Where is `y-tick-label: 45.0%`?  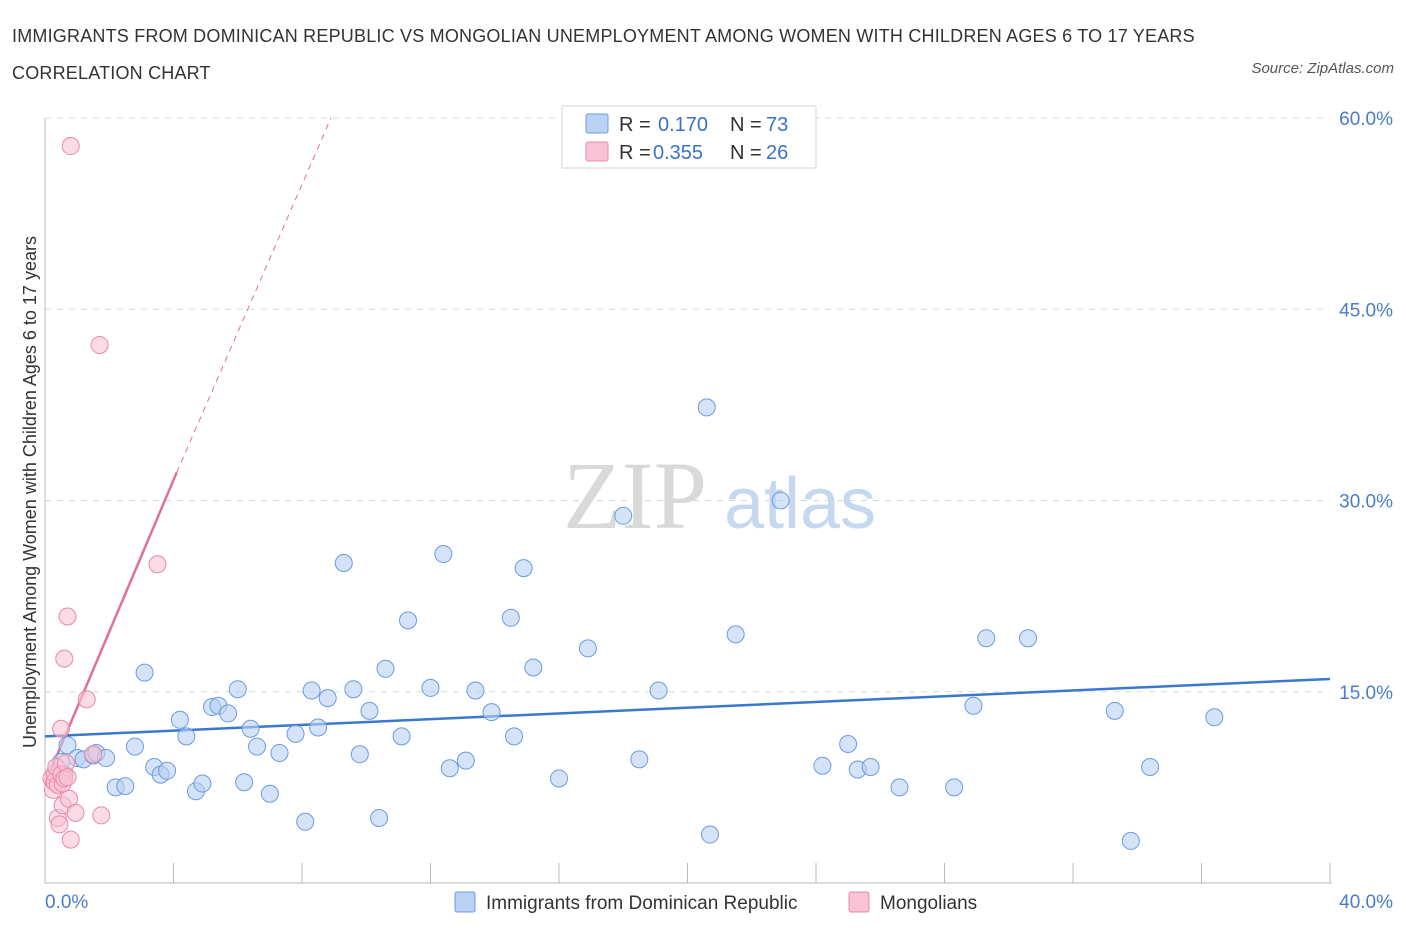 y-tick-label: 45.0% is located at coordinates (1366, 310).